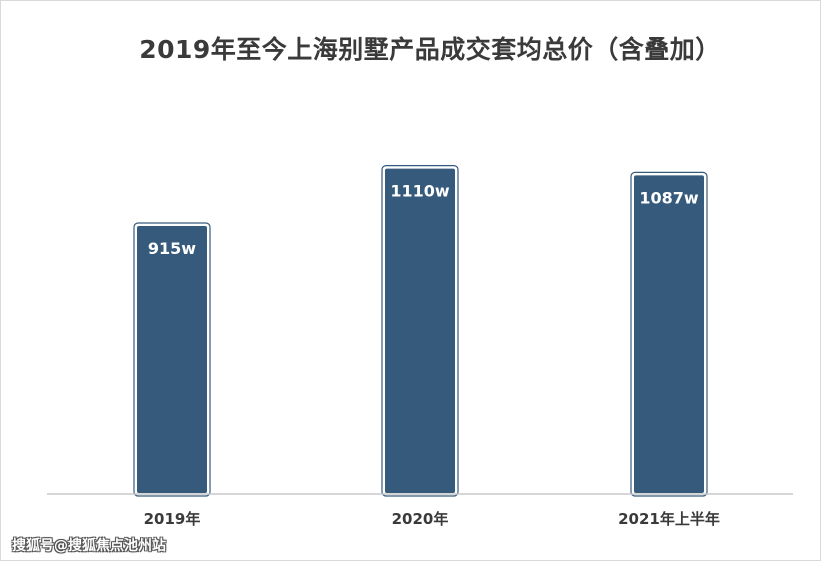 This screenshot has width=821, height=561. I want to click on x-tick-label-3: 2021年上半年, so click(669, 519).